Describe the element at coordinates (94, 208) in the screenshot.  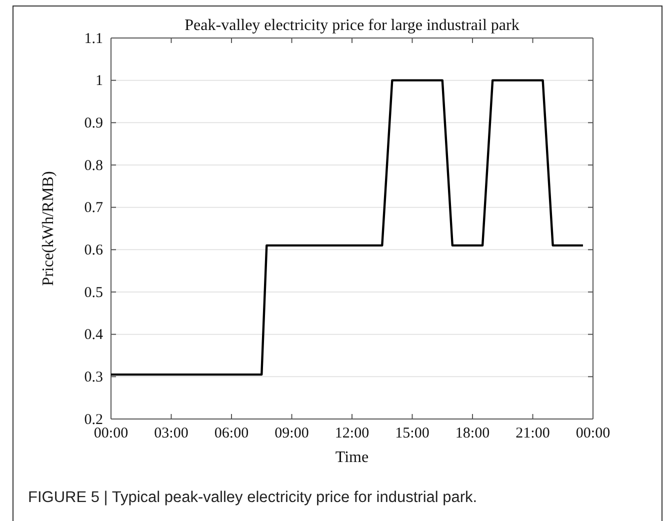
I see `y-tick-label: 0.7` at that location.